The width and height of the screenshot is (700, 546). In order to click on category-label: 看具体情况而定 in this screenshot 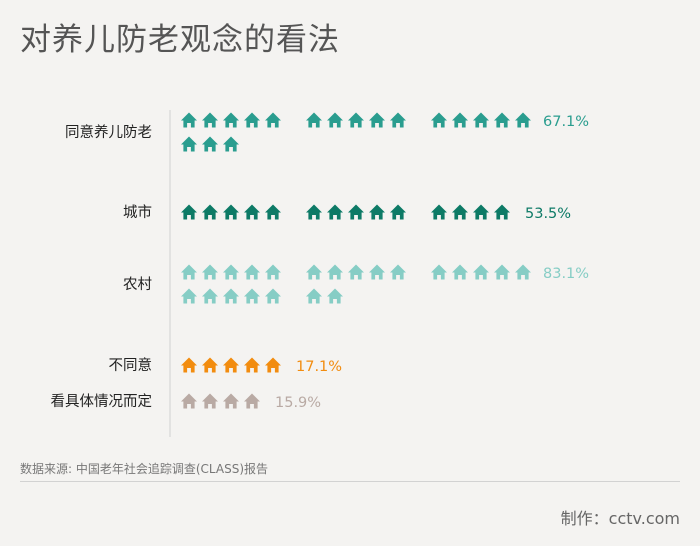, I will do `click(102, 401)`.